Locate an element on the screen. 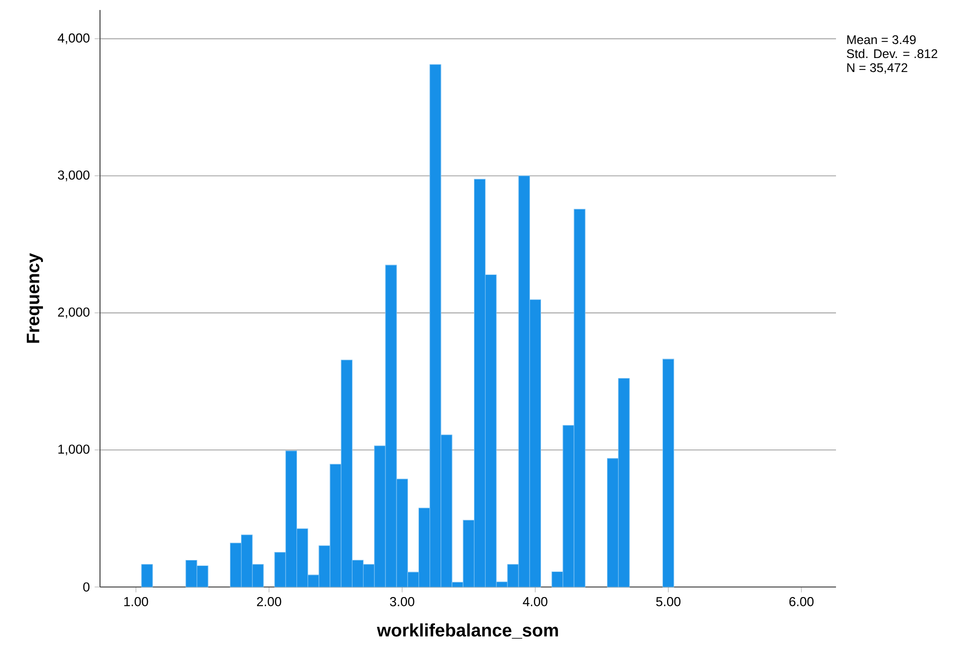 The width and height of the screenshot is (961, 652). text: Std. Dev. = .812 is located at coordinates (892, 53).